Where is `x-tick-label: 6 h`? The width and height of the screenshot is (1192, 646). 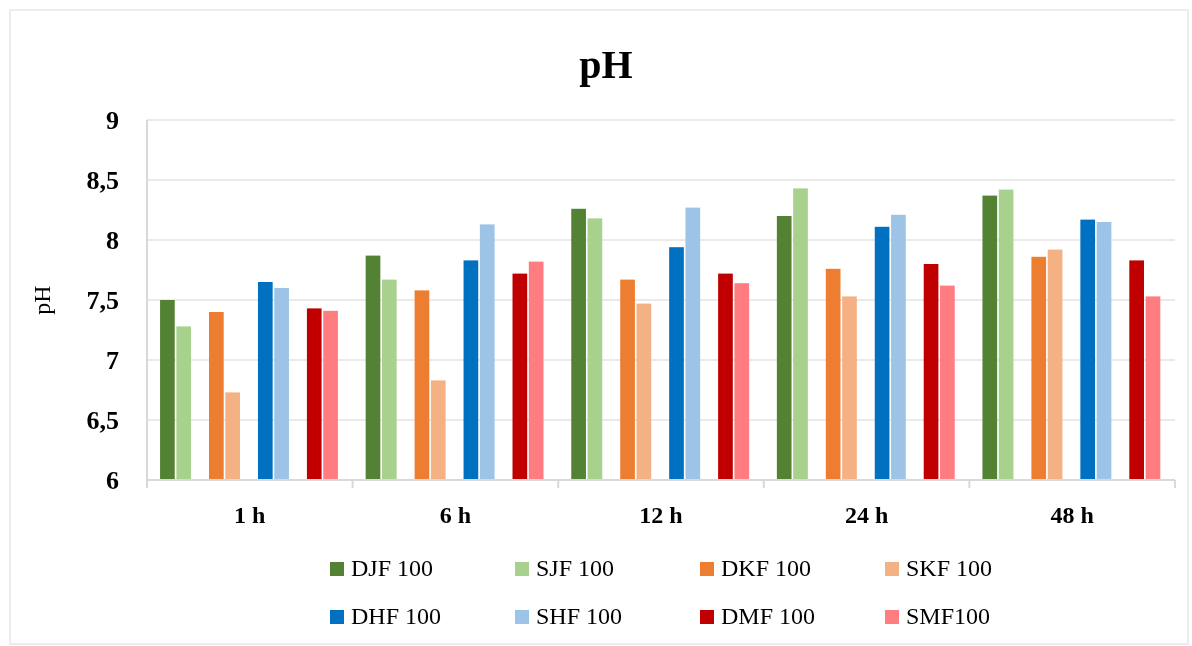 x-tick-label: 6 h is located at coordinates (455, 515).